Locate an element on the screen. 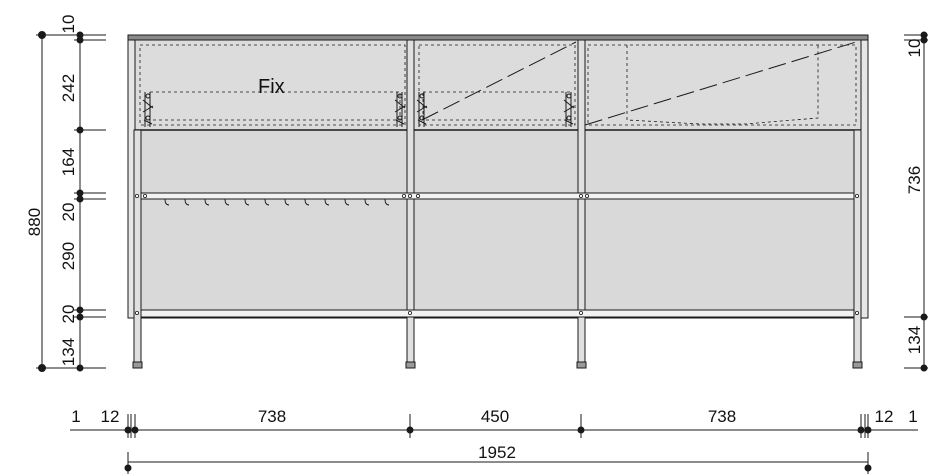  dim-left-242: 242 is located at coordinates (68, 88).